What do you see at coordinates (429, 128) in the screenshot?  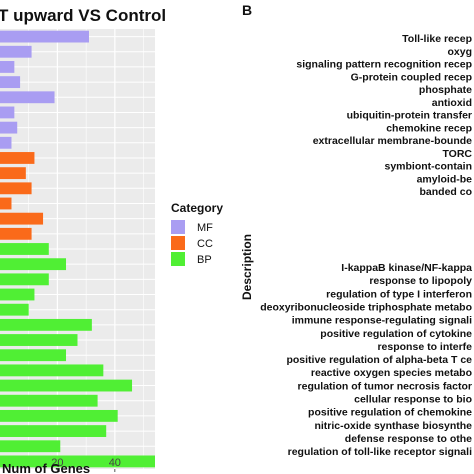 I see `description-label: chemokine recep` at bounding box center [429, 128].